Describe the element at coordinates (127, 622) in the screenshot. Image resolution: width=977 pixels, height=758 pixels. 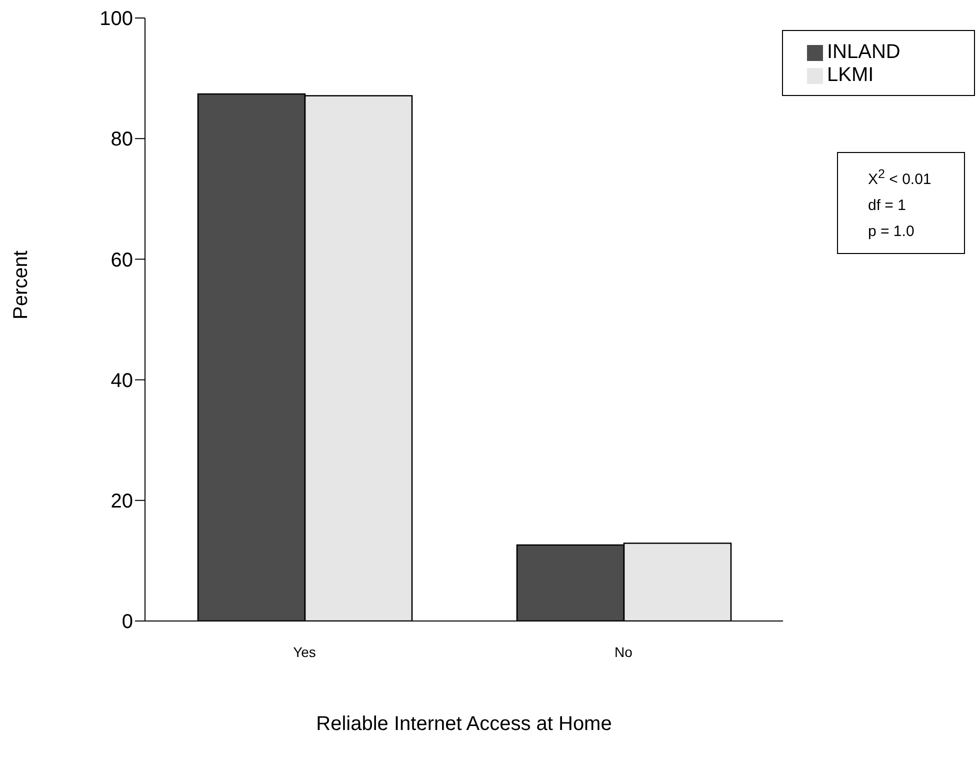
I see `y-tick-label: 0` at that location.